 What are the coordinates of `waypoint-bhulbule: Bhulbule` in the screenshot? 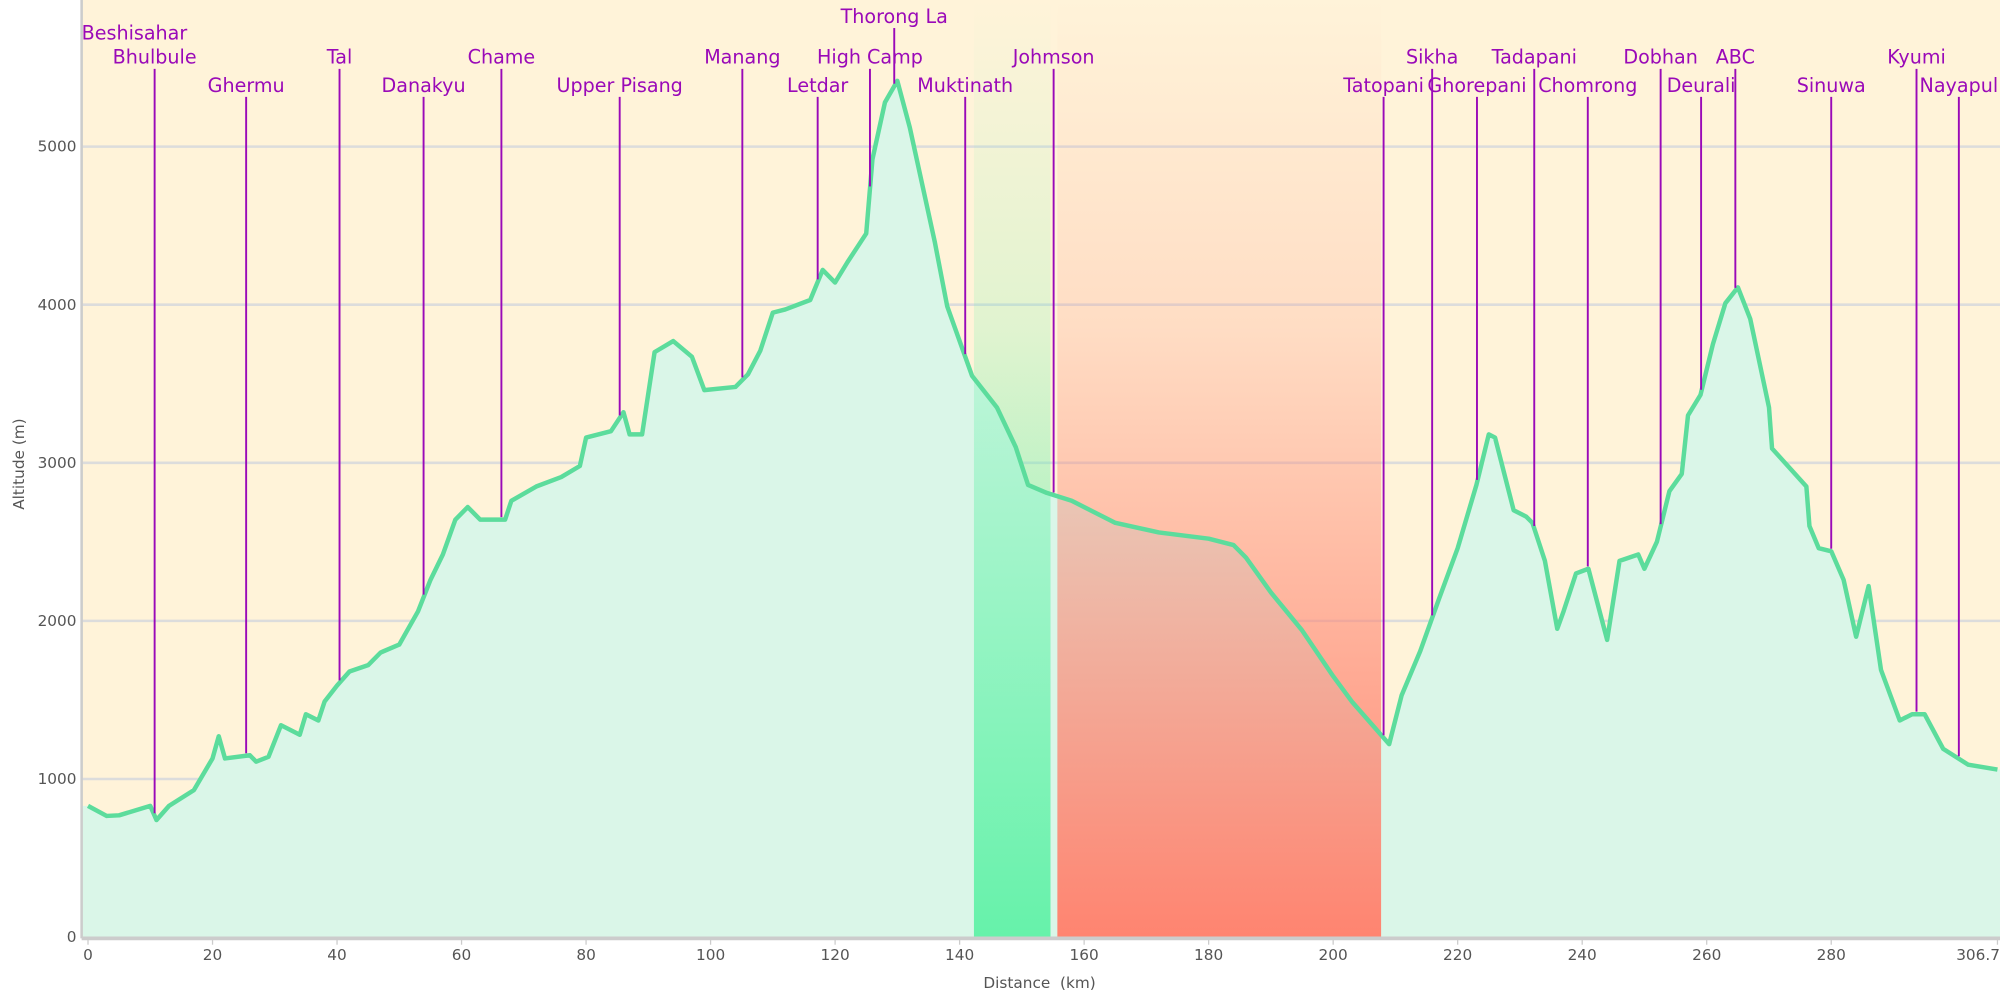 It's located at (155, 430).